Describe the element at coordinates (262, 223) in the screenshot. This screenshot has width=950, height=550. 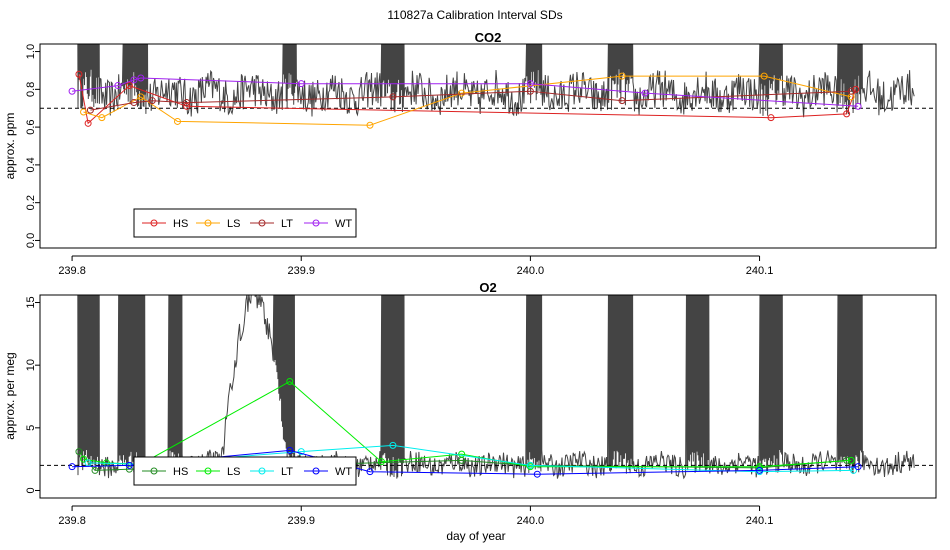
I see `co2-legend-marker-lt` at that location.